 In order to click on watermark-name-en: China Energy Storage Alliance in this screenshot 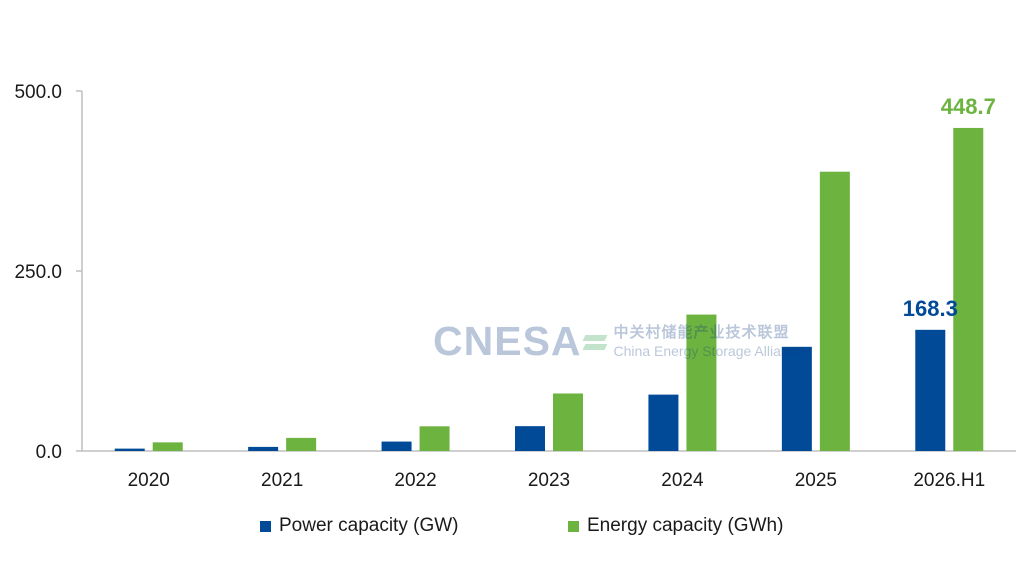, I will do `click(708, 350)`.